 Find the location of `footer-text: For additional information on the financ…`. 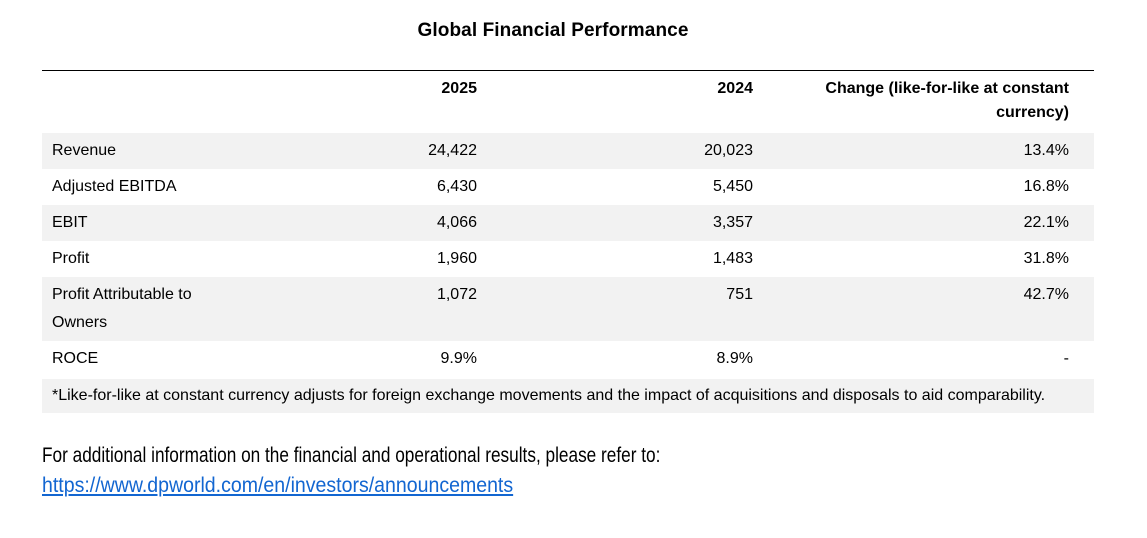

footer-text: For additional information on the financ… is located at coordinates (351, 455).